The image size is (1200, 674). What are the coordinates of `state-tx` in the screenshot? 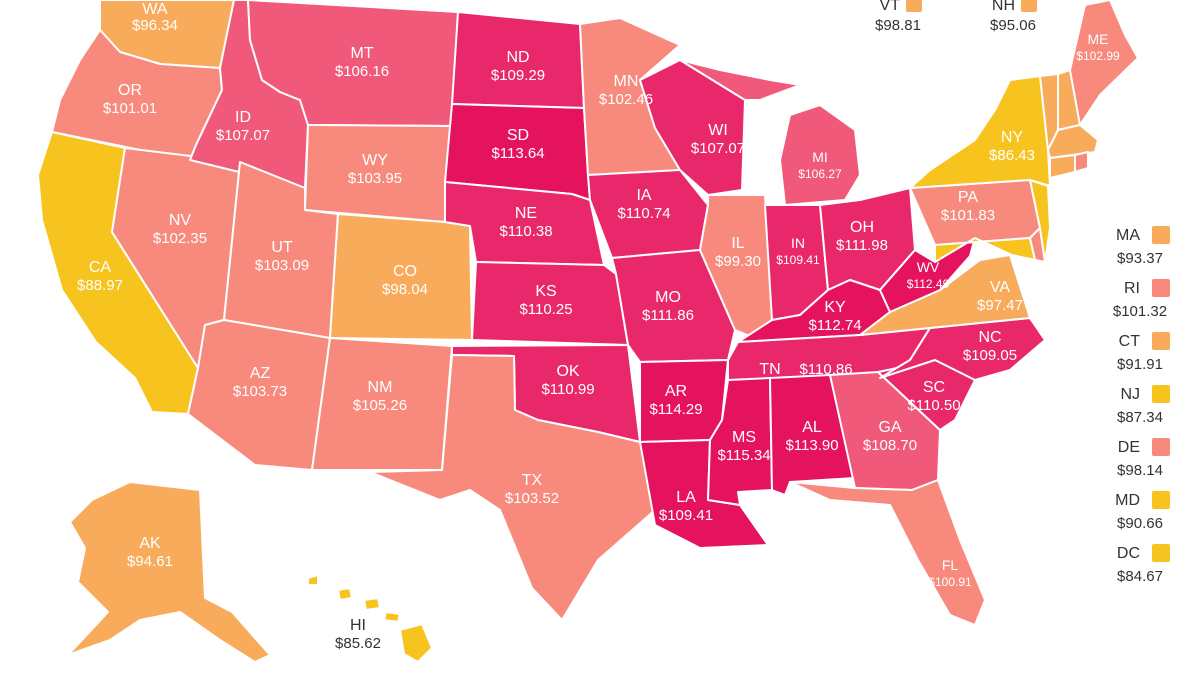 It's located at (512, 487).